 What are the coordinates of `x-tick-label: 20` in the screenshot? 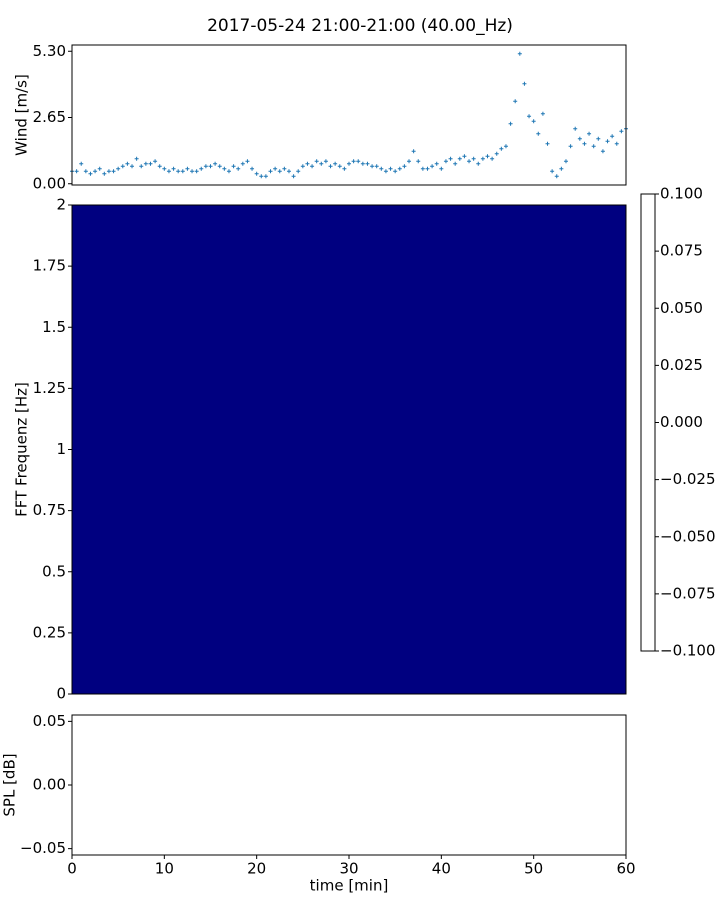 It's located at (256, 869).